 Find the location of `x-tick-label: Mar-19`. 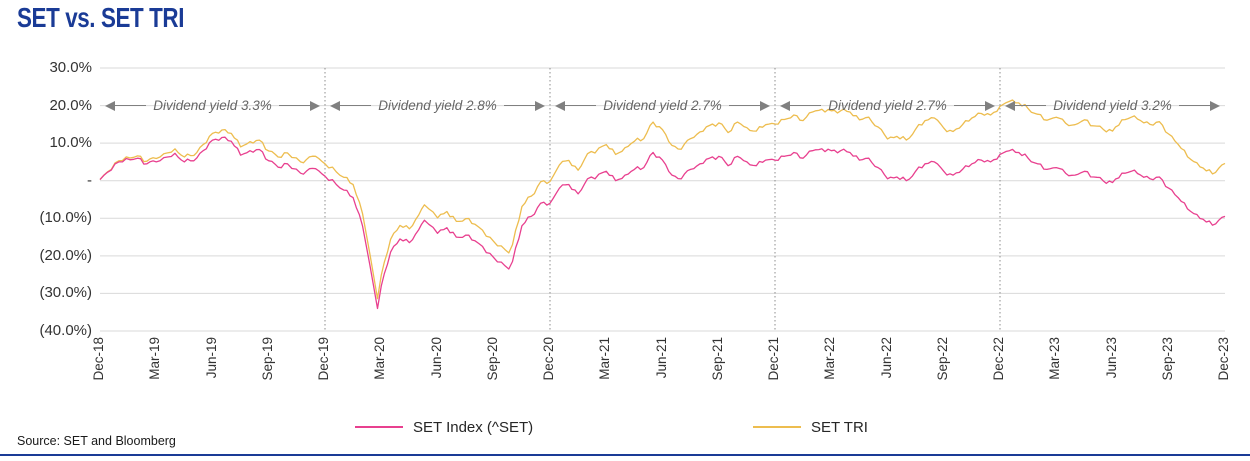

x-tick-label: Mar-19 is located at coordinates (155, 358).